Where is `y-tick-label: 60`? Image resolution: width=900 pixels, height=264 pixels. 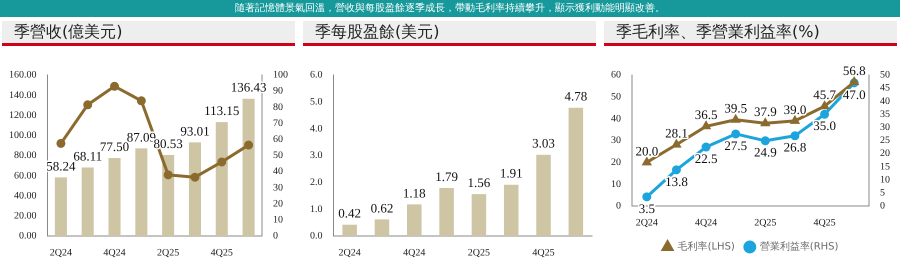
y-tick-label: 60 is located at coordinates (616, 75).